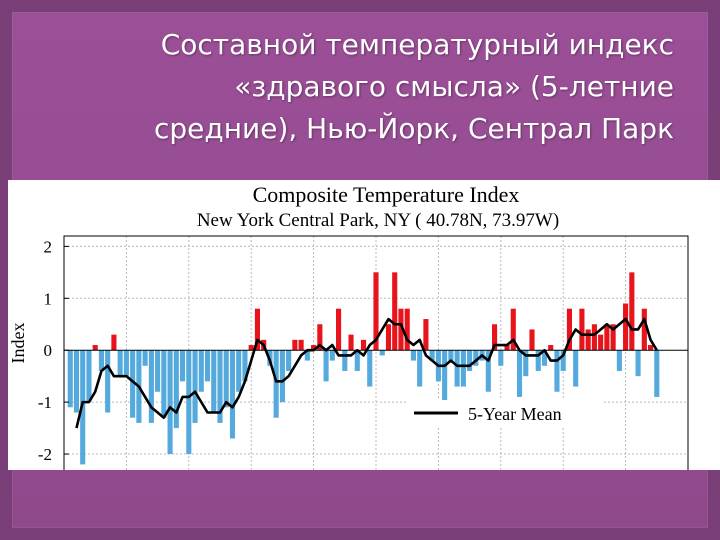  Describe the element at coordinates (388, 337) in the screenshot. I see `bar-1952` at that location.